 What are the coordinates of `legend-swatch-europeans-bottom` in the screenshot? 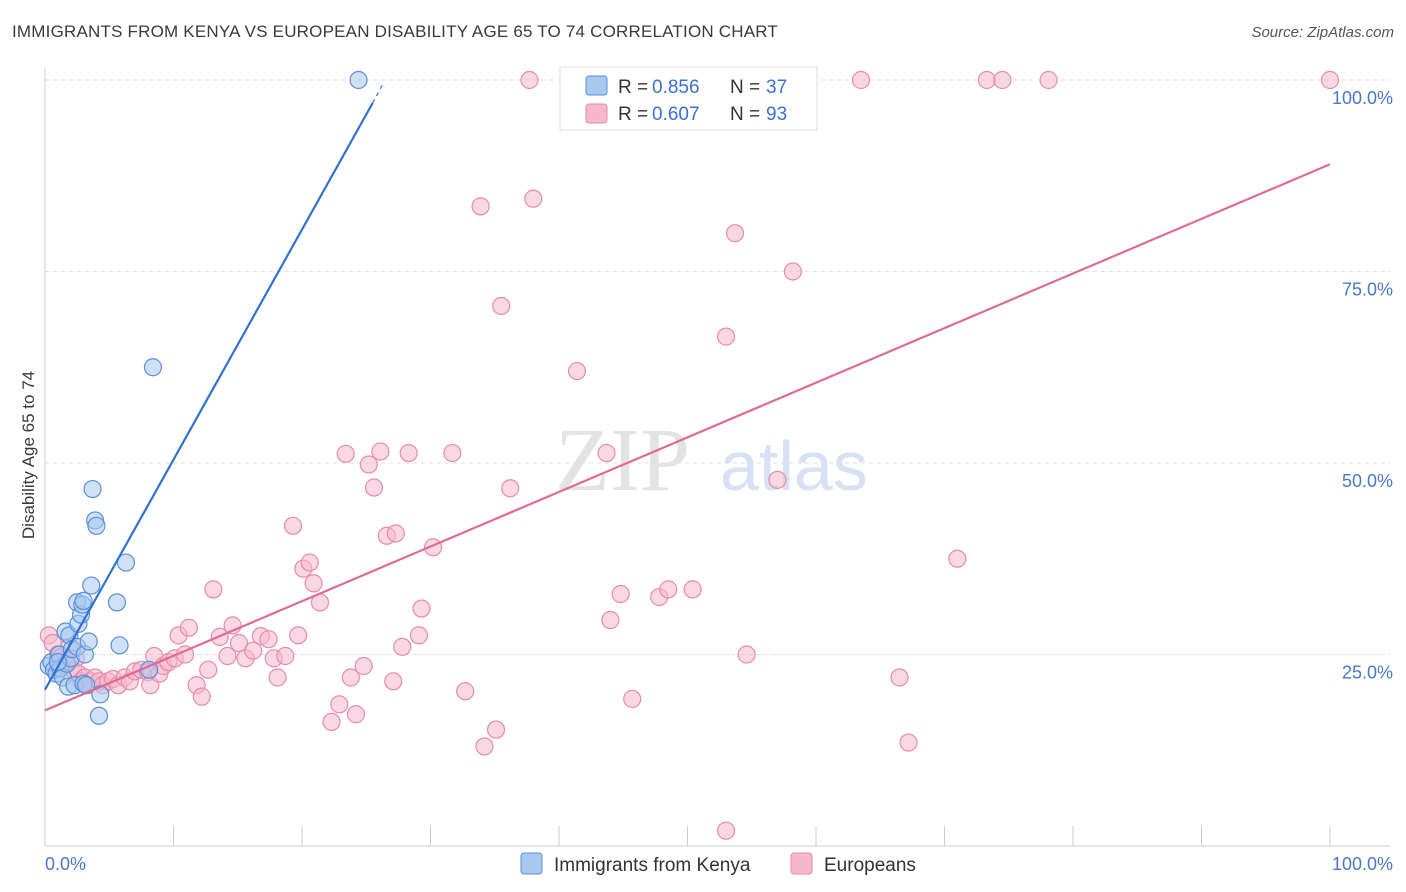 It's located at (801, 863).